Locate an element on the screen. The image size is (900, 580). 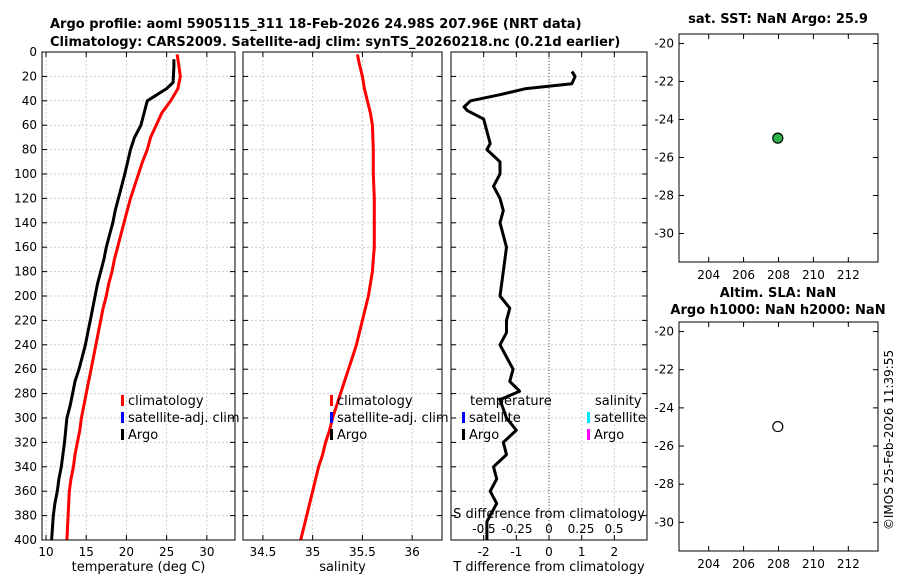
y-tick-label: 0 is located at coordinates (33, 52).